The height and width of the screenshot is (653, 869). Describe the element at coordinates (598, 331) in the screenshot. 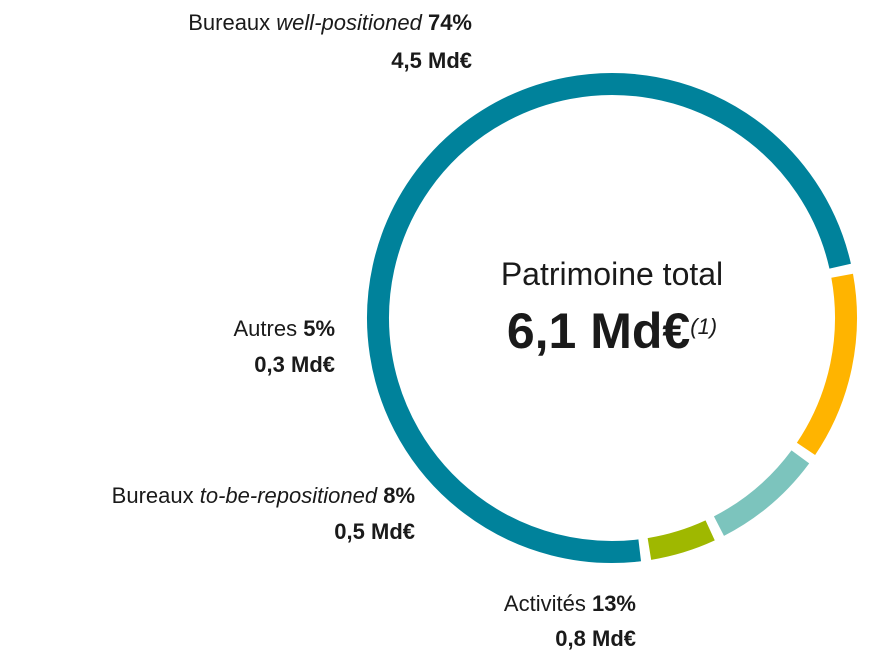

I see `center-value: 6,1 Md€` at that location.